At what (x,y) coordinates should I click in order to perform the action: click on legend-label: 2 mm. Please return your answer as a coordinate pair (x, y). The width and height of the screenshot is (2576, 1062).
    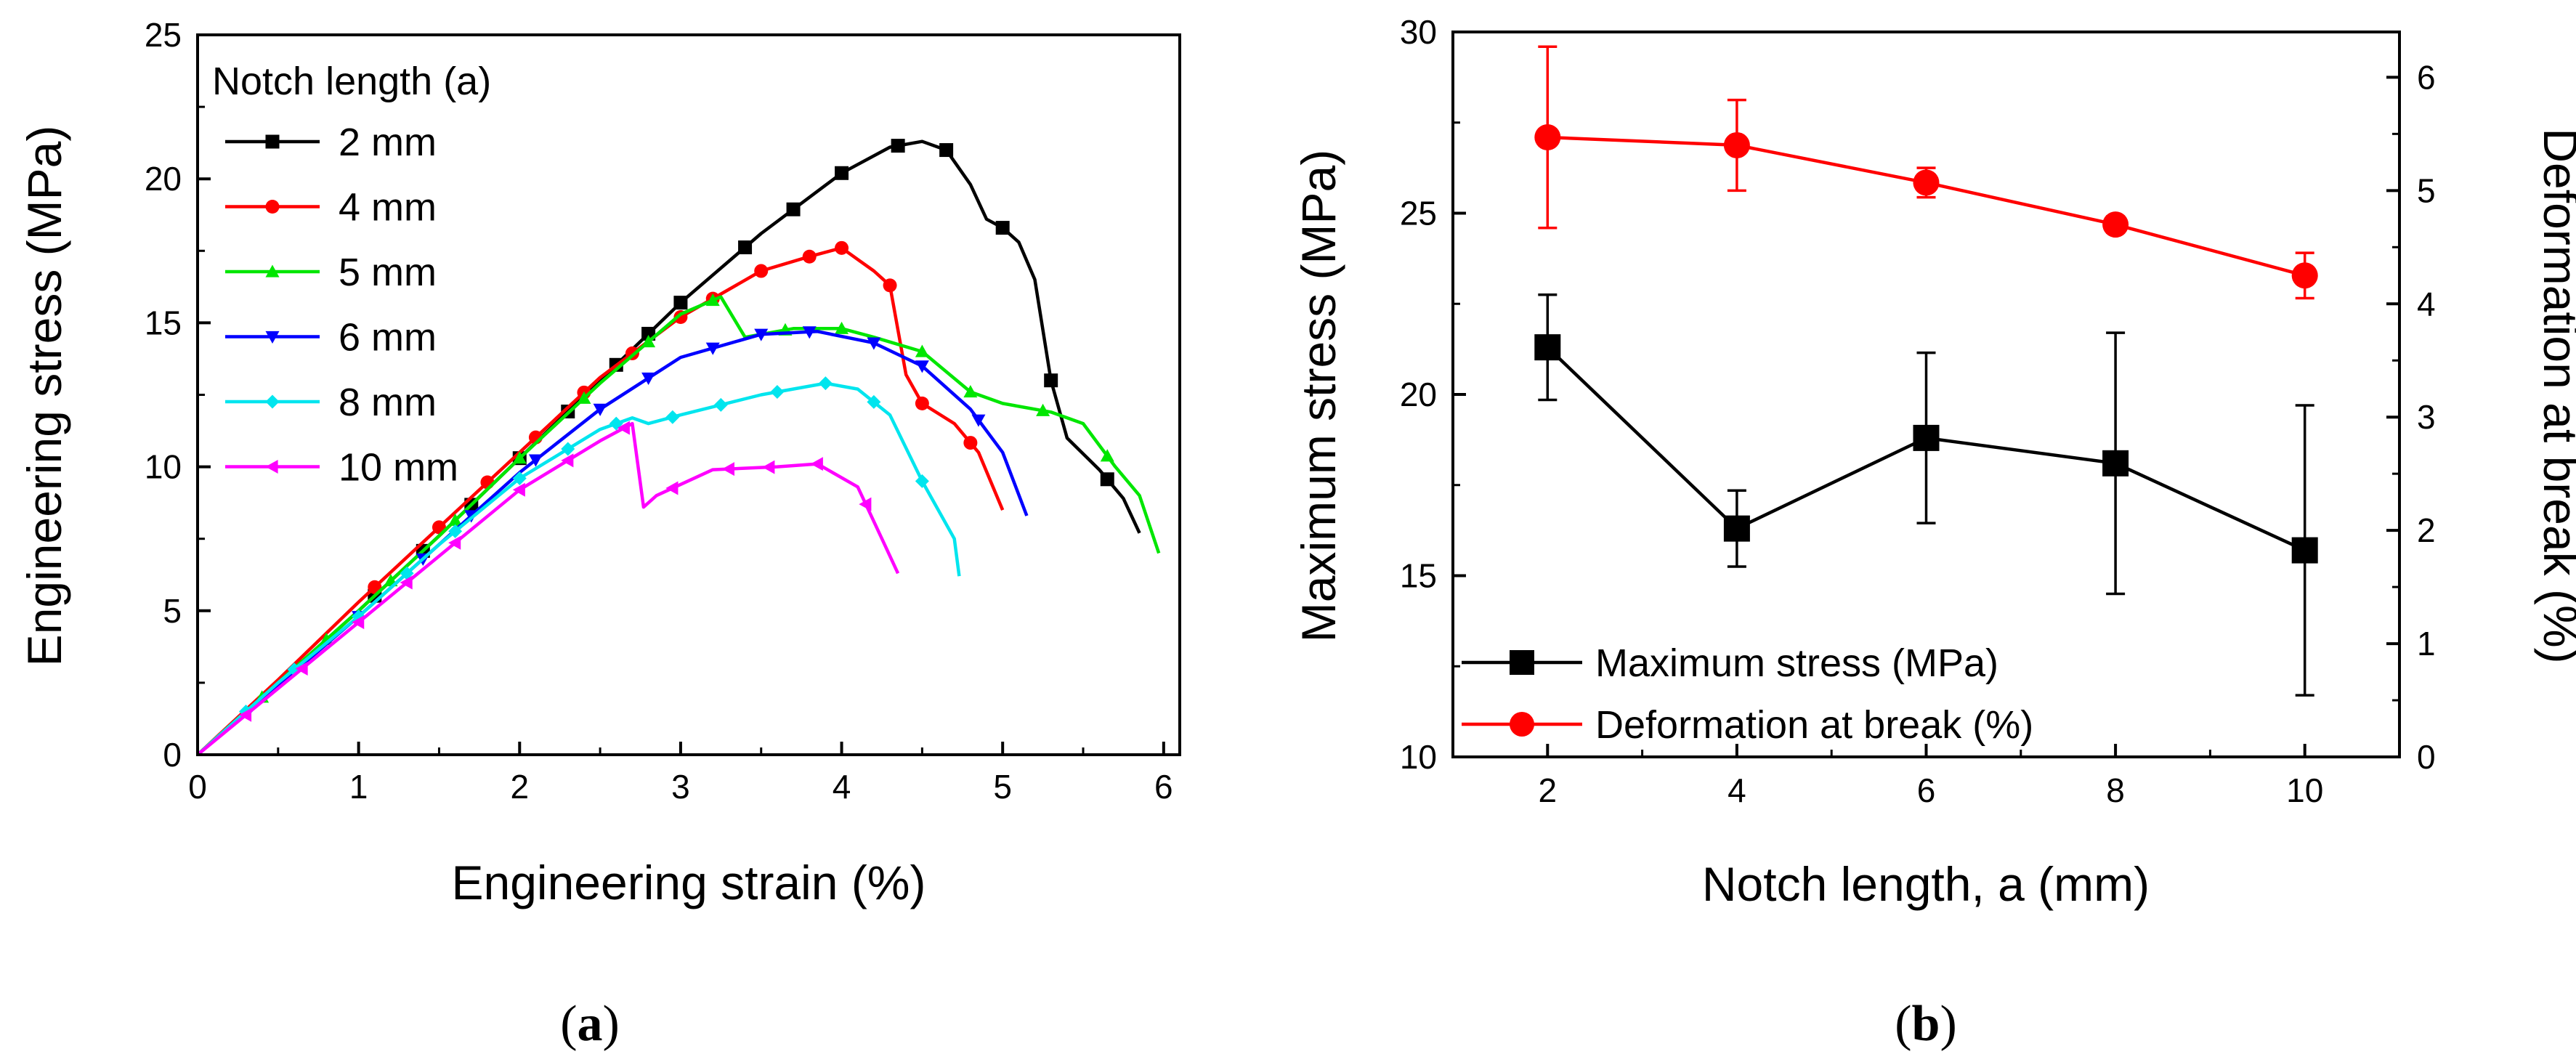
    Looking at the image, I should click on (388, 142).